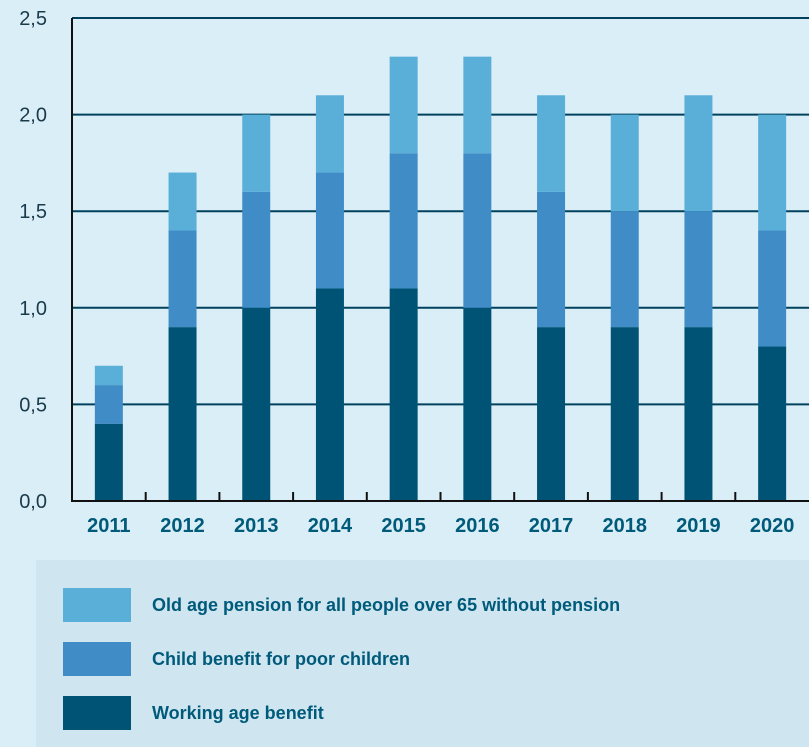  I want to click on legend-item-child-benefit: Child benefit for poor children, so click(236, 659).